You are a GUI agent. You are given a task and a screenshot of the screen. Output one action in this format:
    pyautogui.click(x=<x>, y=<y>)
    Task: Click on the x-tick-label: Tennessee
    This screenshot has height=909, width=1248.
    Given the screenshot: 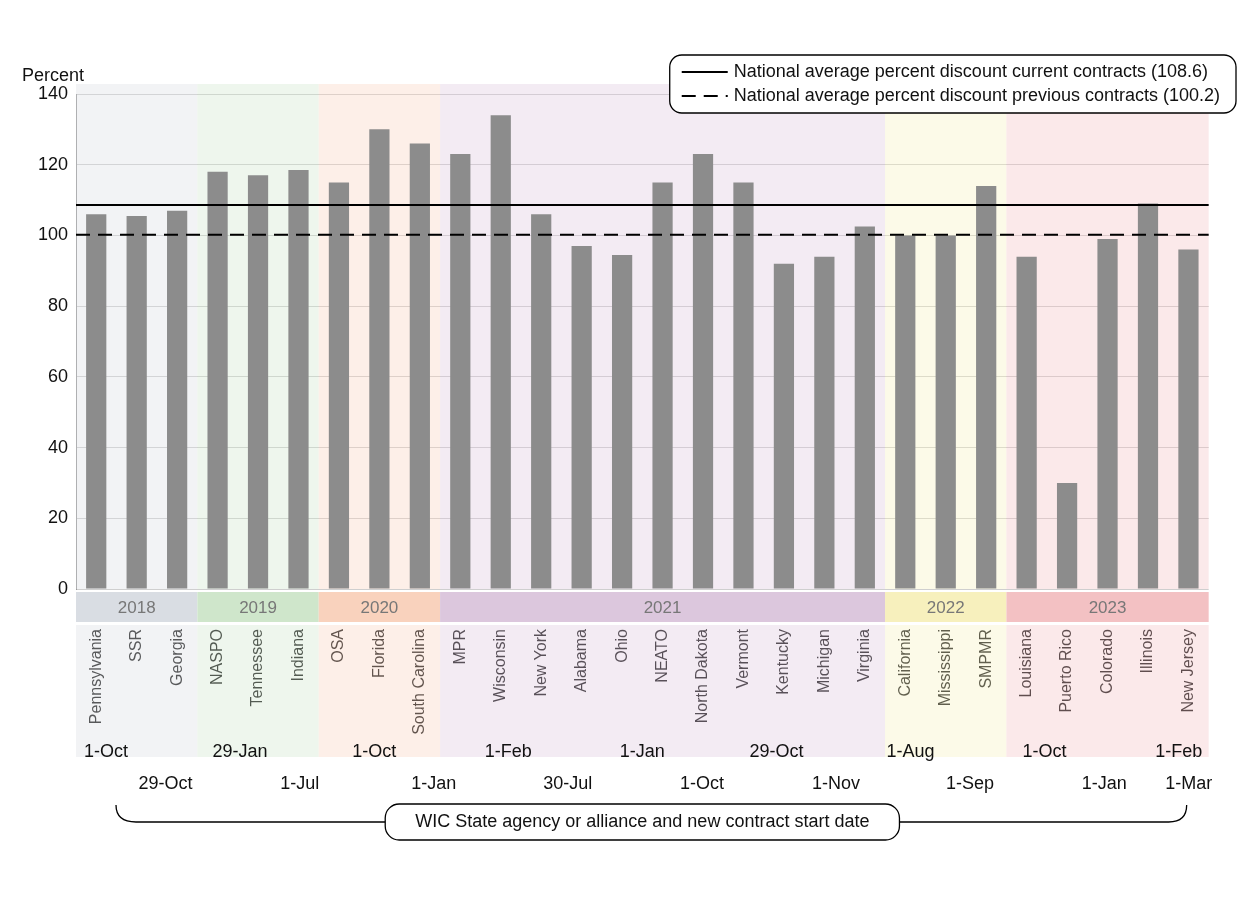 What is the action you would take?
    pyautogui.click(x=257, y=667)
    